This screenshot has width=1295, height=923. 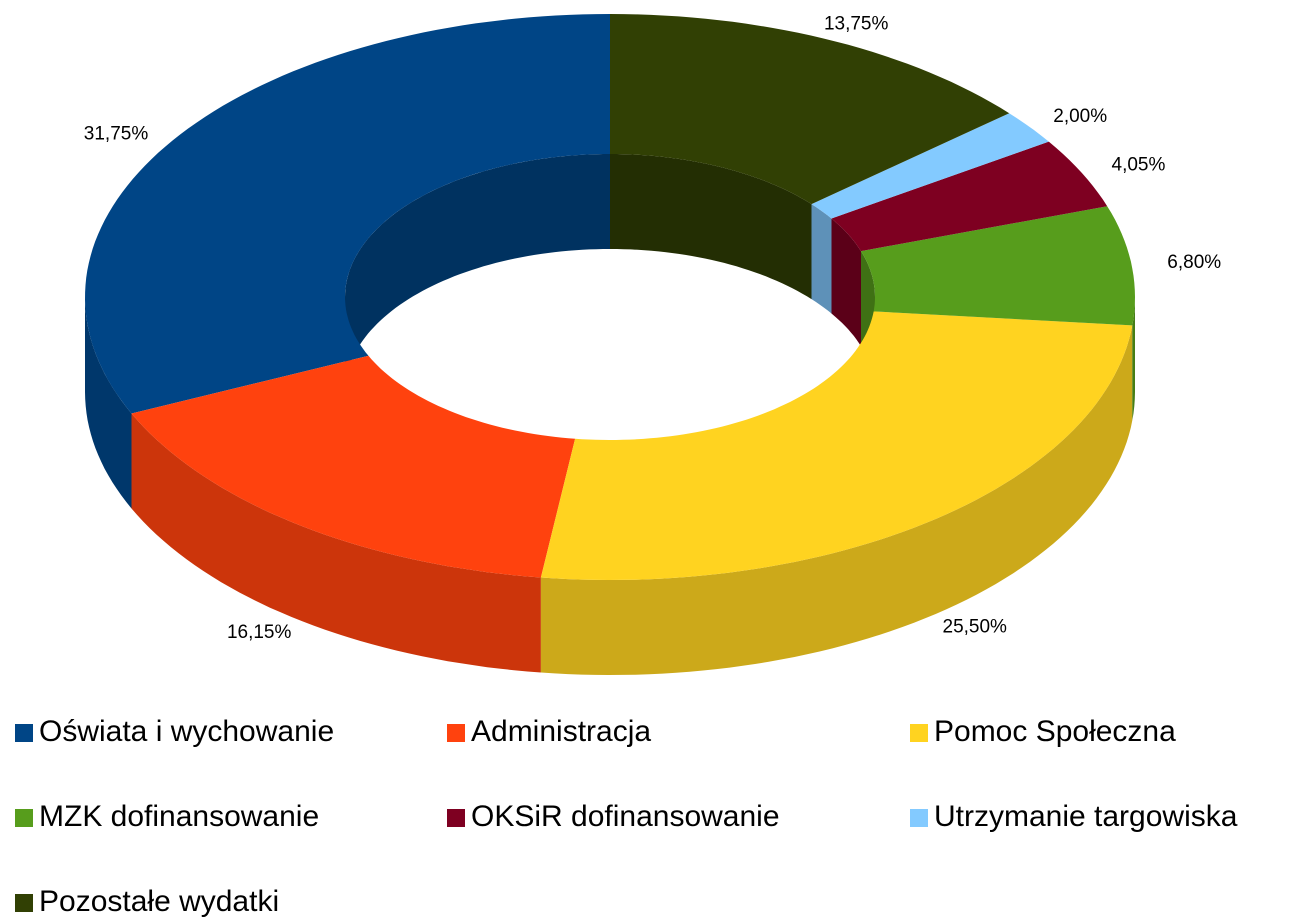 What do you see at coordinates (1080, 116) in the screenshot?
I see `value-label: 2,00%` at bounding box center [1080, 116].